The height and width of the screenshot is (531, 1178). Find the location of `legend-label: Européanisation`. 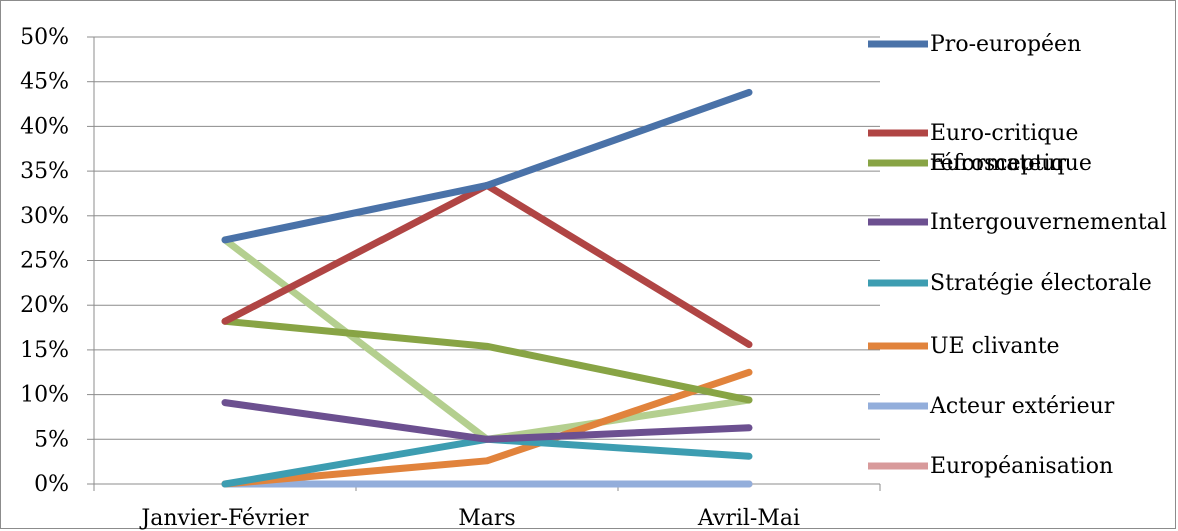

legend-label: Européanisation is located at coordinates (1021, 466).